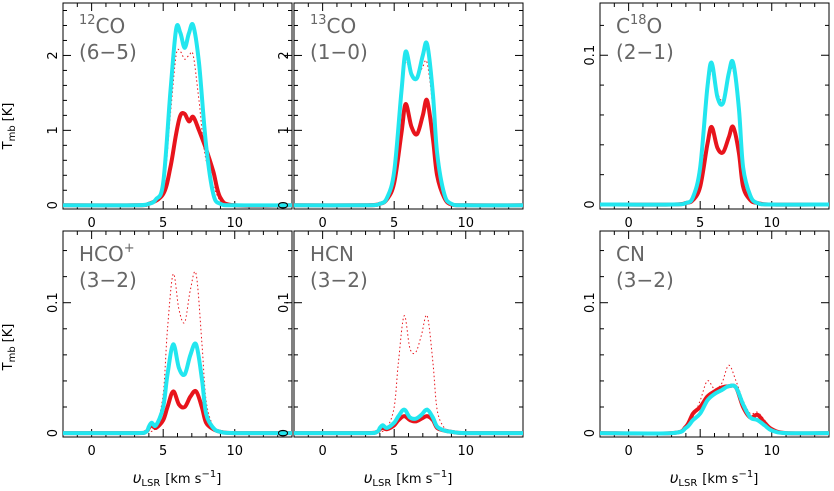 This screenshot has height=491, width=834. What do you see at coordinates (630, 254) in the screenshot?
I see `panel-label-species: CN` at bounding box center [630, 254].